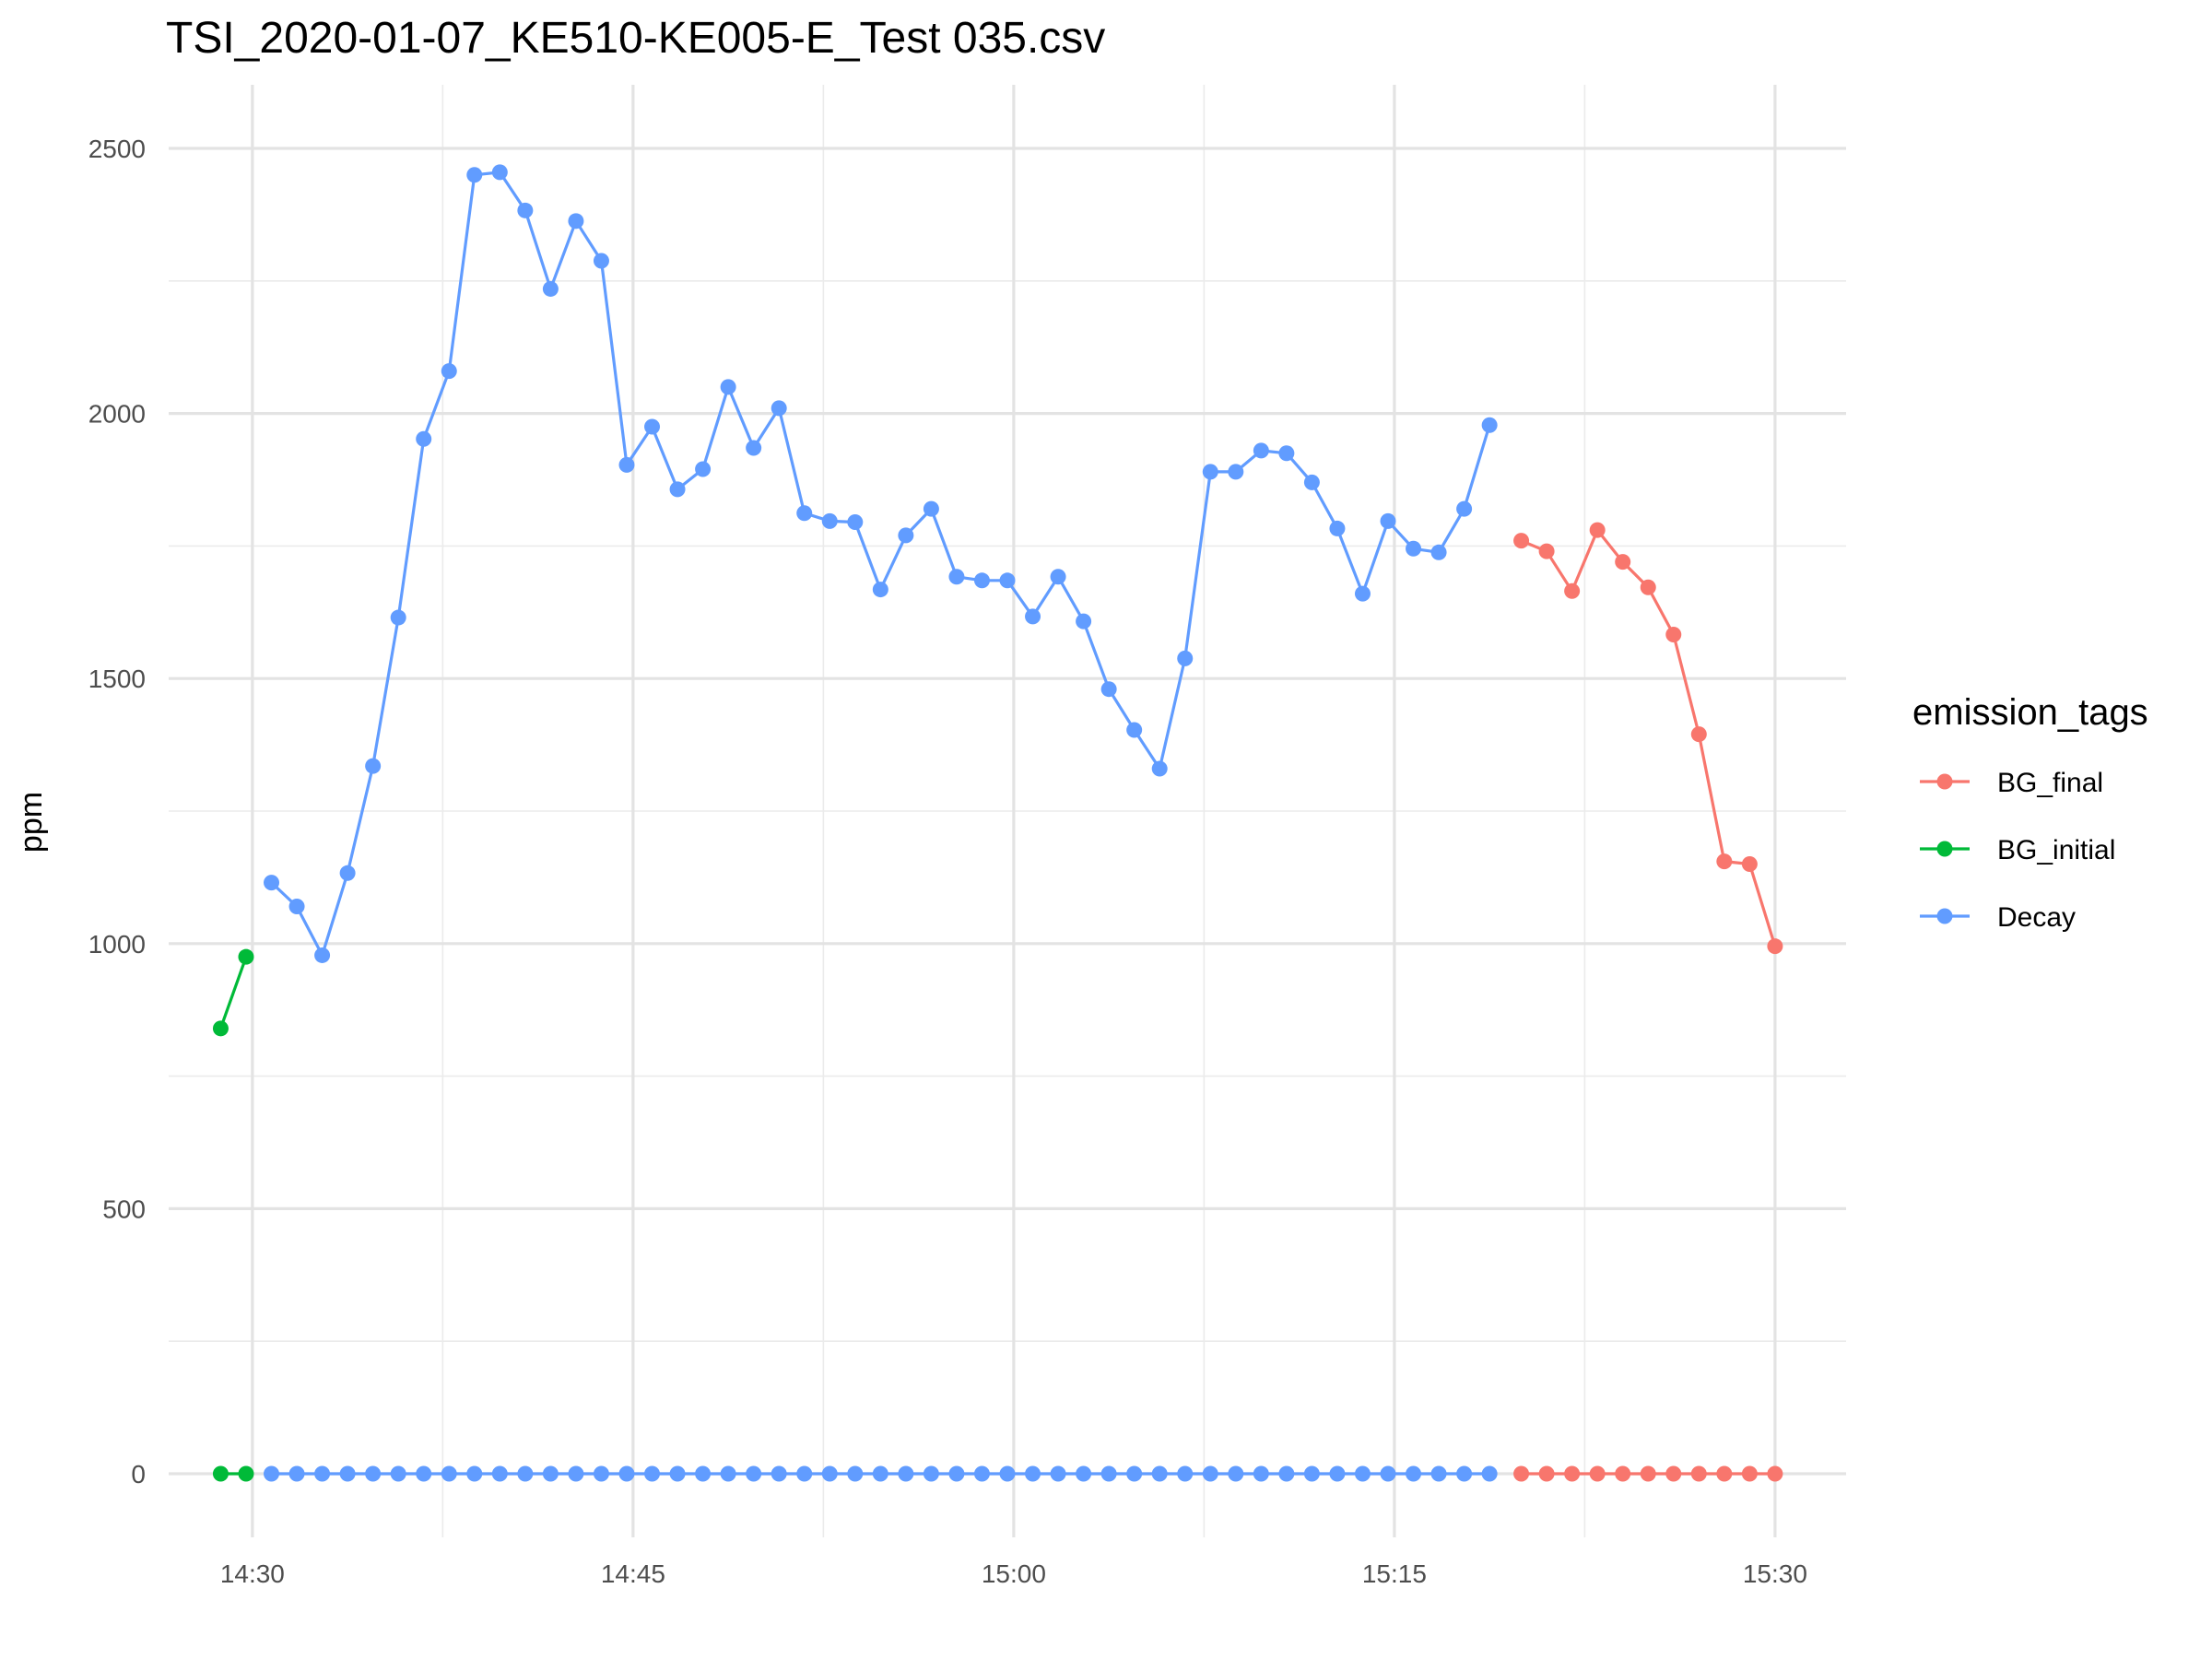  I want to click on y-tick-label: 1500, so click(117, 679).